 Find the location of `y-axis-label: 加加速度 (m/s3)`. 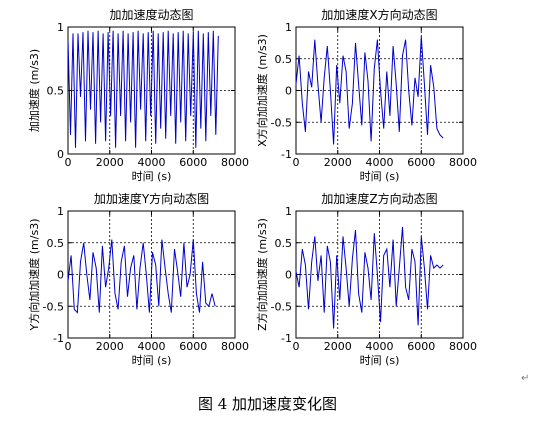

y-axis-label: 加加速度 (m/s3) is located at coordinates (34, 90).